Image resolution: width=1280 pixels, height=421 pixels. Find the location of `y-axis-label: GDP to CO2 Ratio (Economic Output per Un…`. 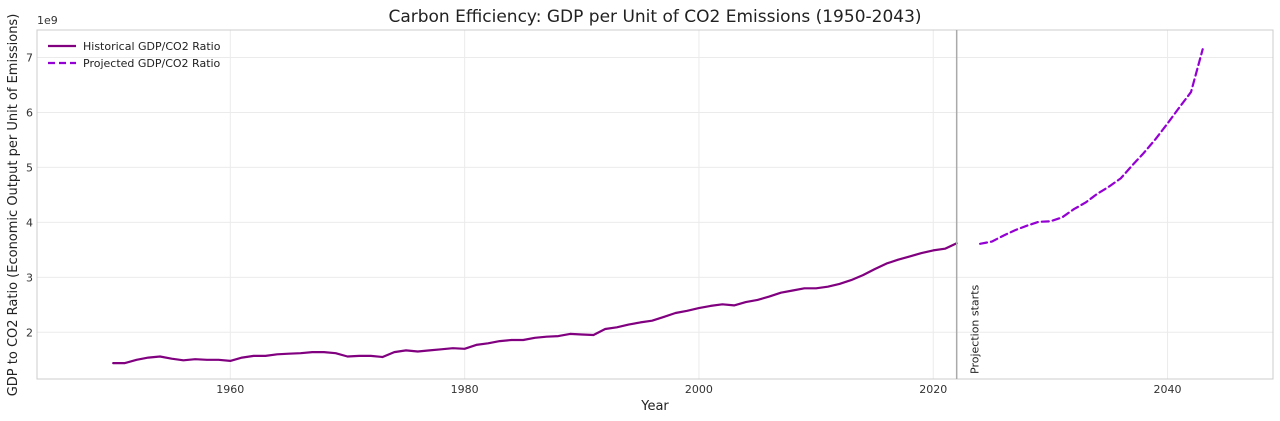

y-axis-label: GDP to CO2 Ratio (Economic Output per Un… is located at coordinates (13, 205).